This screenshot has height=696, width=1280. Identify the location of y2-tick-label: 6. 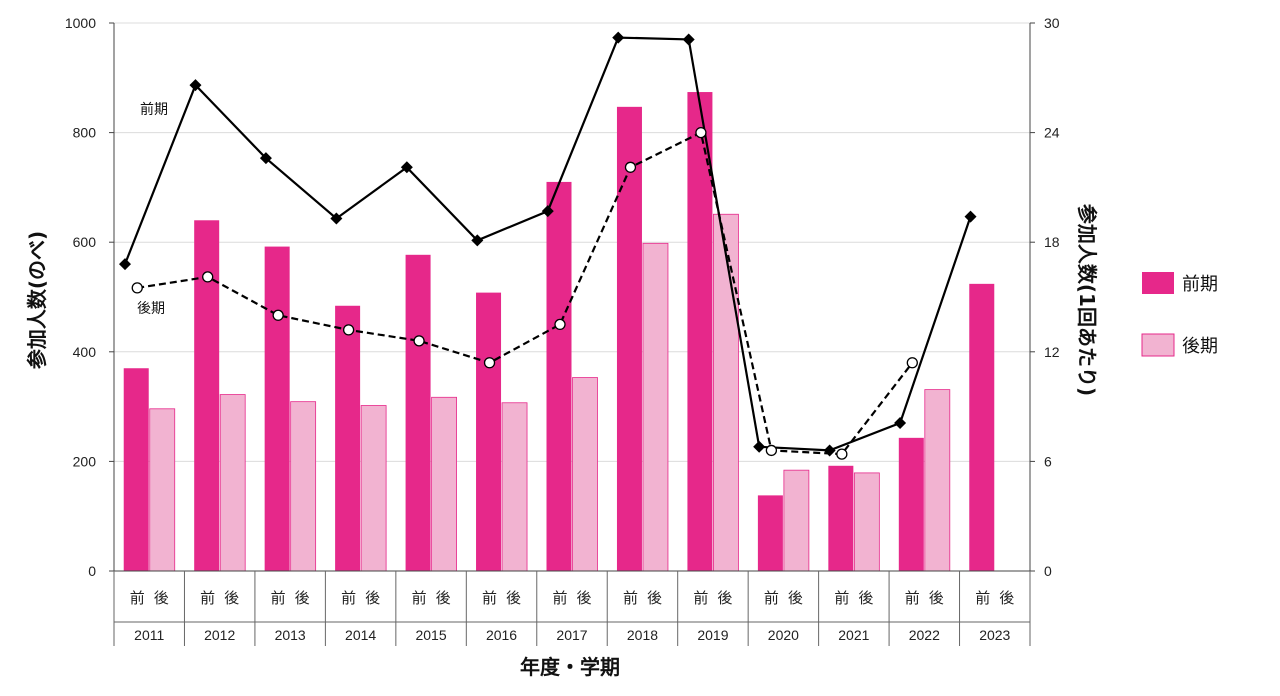
(1048, 461).